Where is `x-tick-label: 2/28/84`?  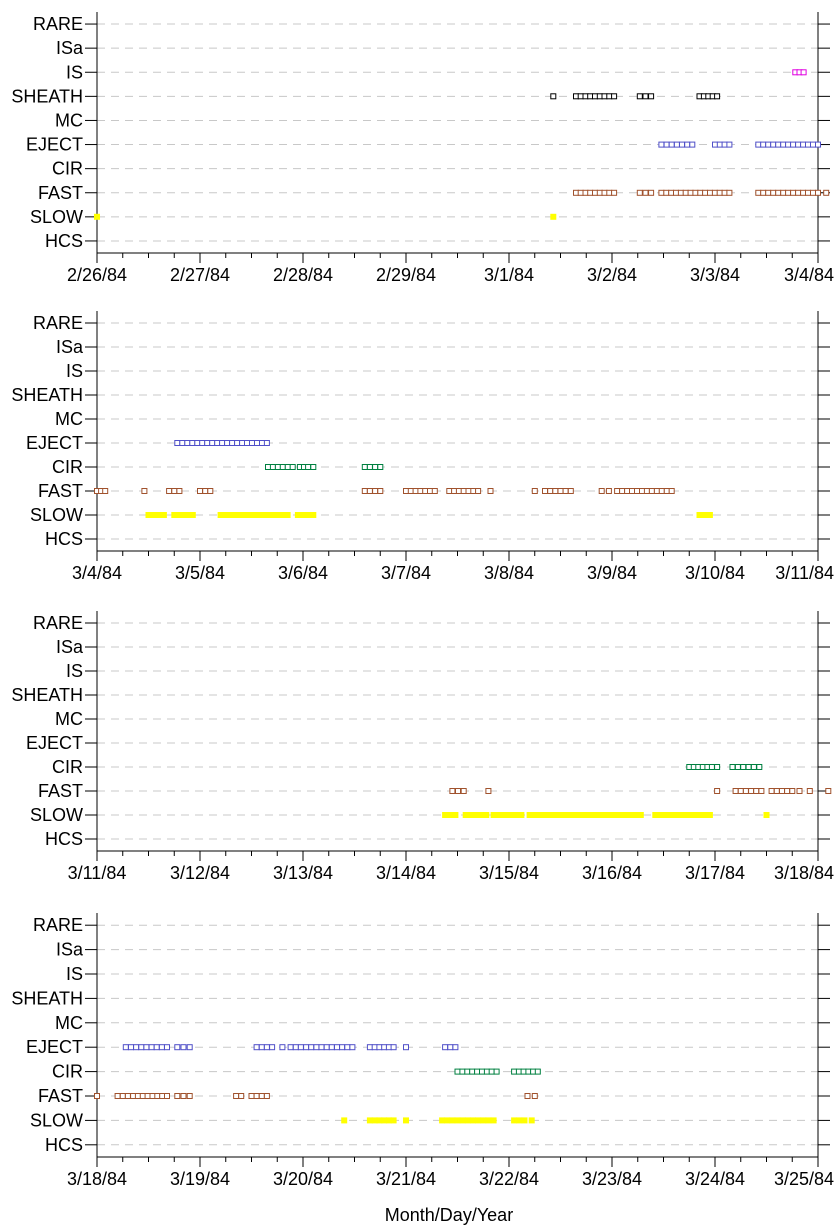 x-tick-label: 2/28/84 is located at coordinates (303, 275).